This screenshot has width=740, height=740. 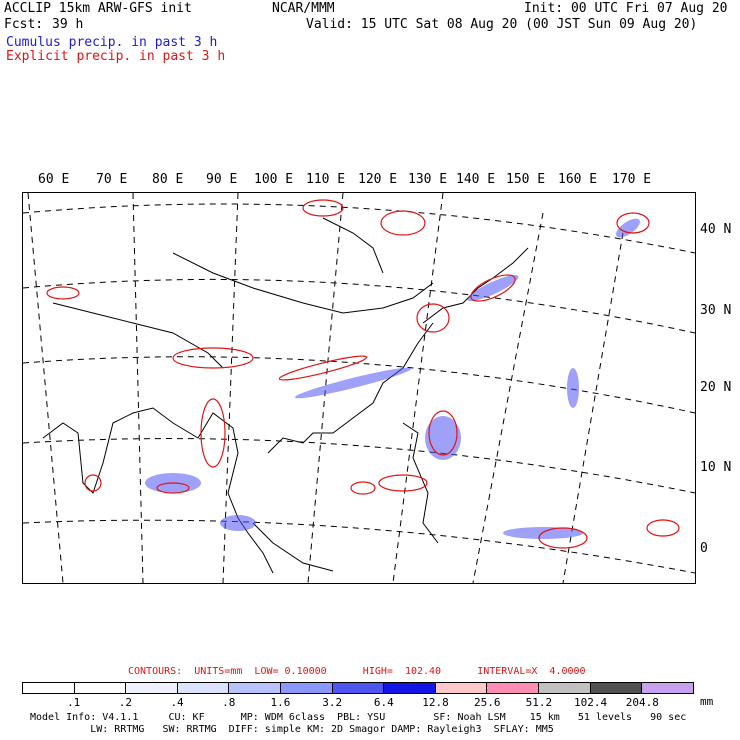 What do you see at coordinates (280, 702) in the screenshot?
I see `colorbar-label: 1.6` at bounding box center [280, 702].